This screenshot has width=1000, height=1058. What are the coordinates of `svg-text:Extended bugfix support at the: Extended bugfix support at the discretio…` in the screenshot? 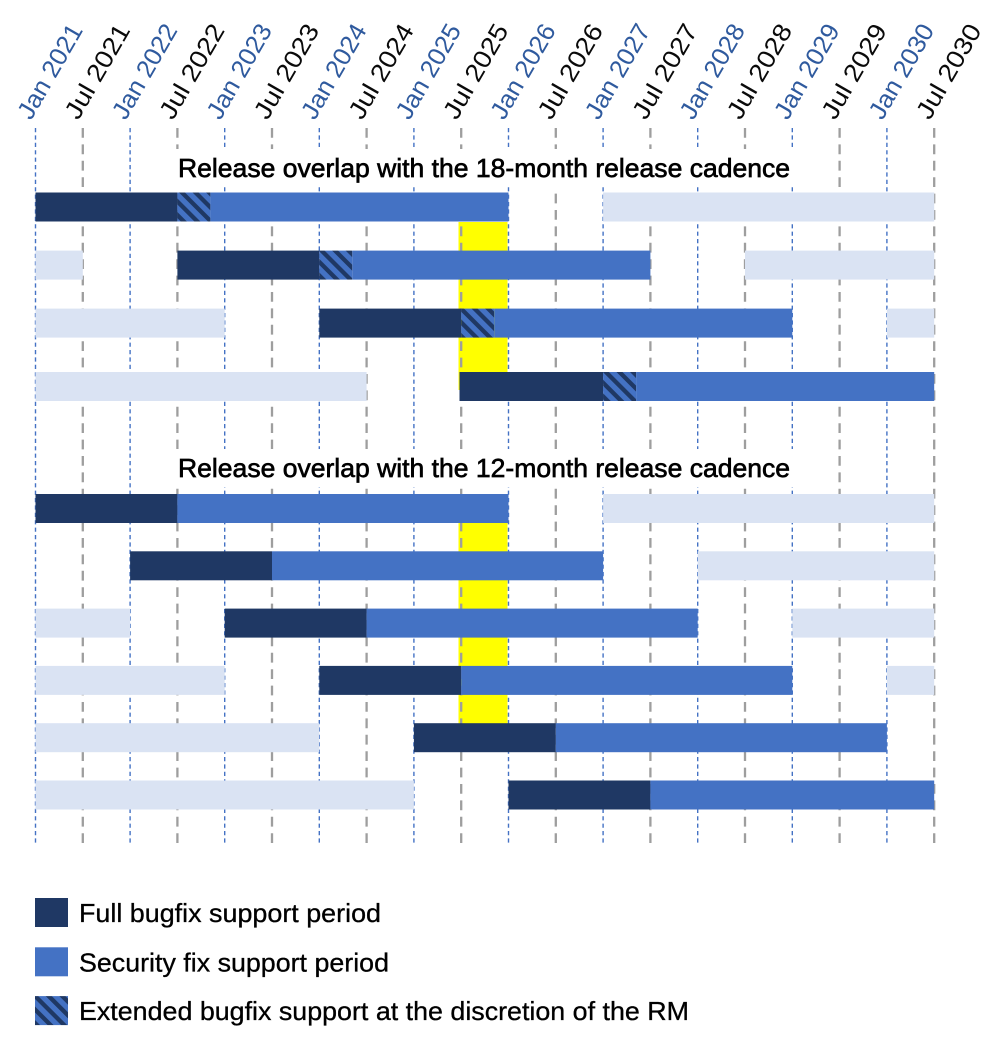 It's located at (384, 1011).